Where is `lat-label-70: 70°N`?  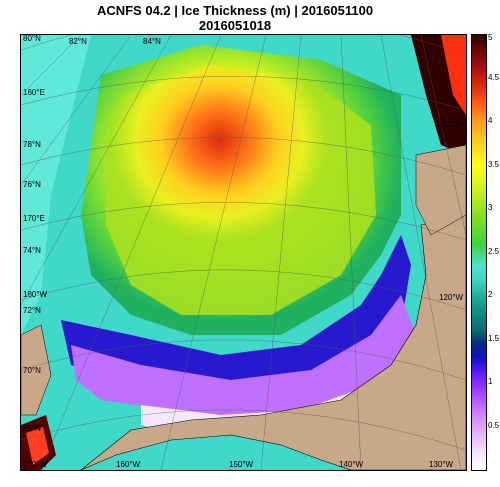 lat-label-70: 70°N is located at coordinates (32, 370).